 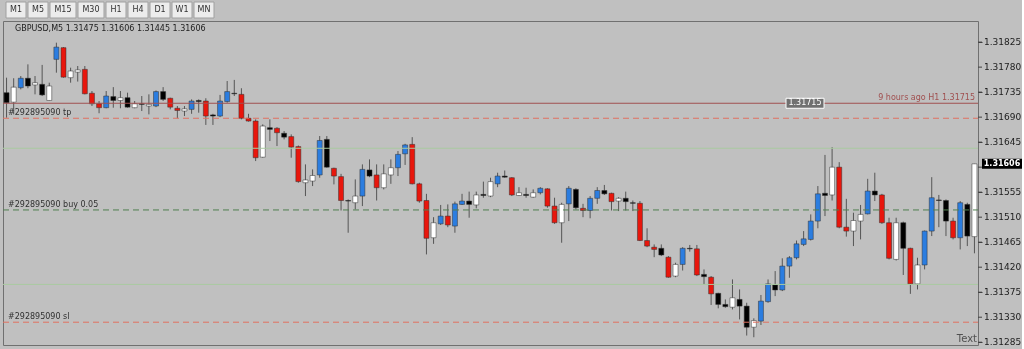 What do you see at coordinates (16, 9) in the screenshot?
I see `text: M1` at bounding box center [16, 9].